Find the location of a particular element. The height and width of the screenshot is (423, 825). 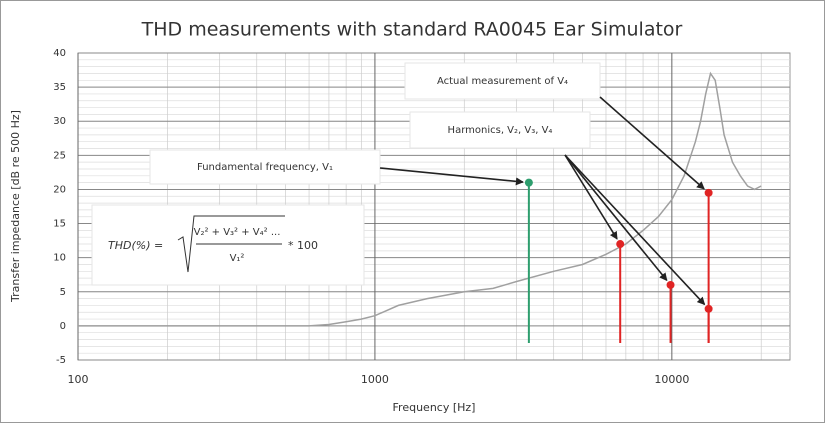

formula-factor: * 100 is located at coordinates (303, 245).